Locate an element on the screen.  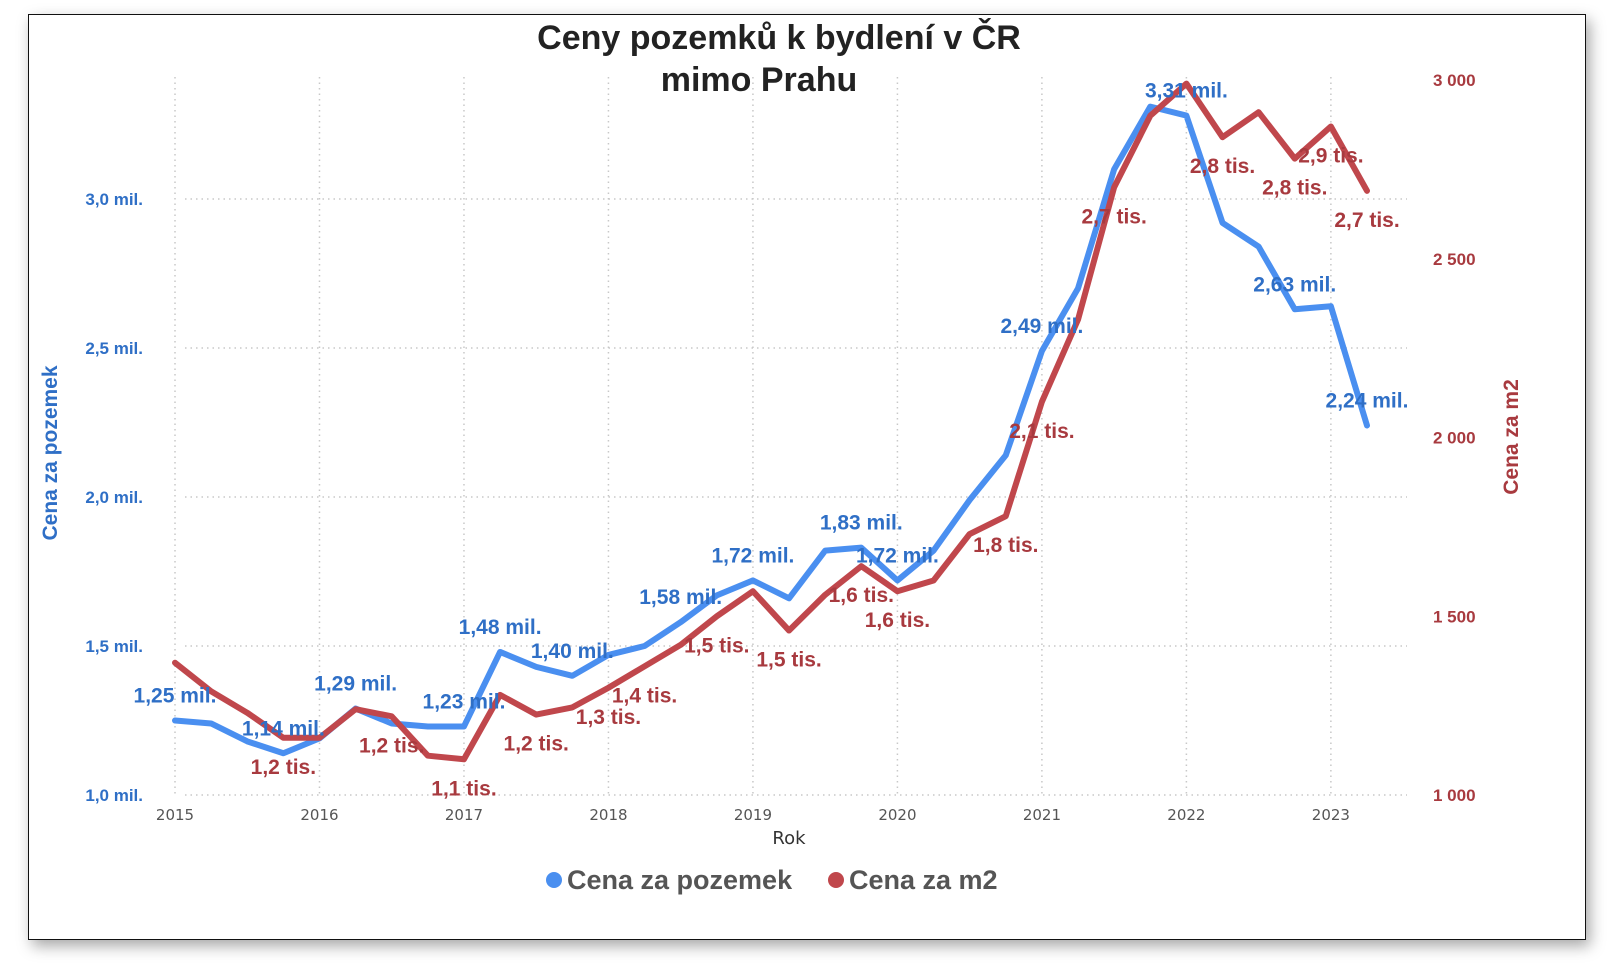
data-label-cena-za-pozemek: 2,63 mil. is located at coordinates (1294, 284).